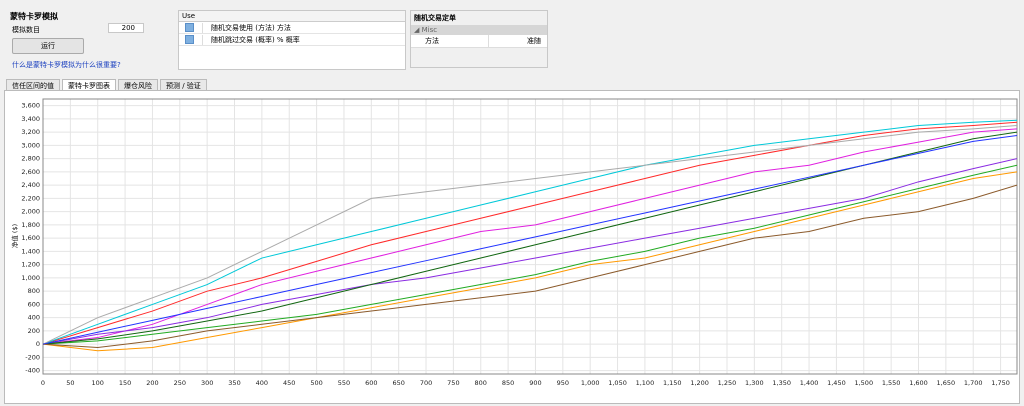 The width and height of the screenshot is (1024, 406). I want to click on x-tick-label: 1,650, so click(946, 383).